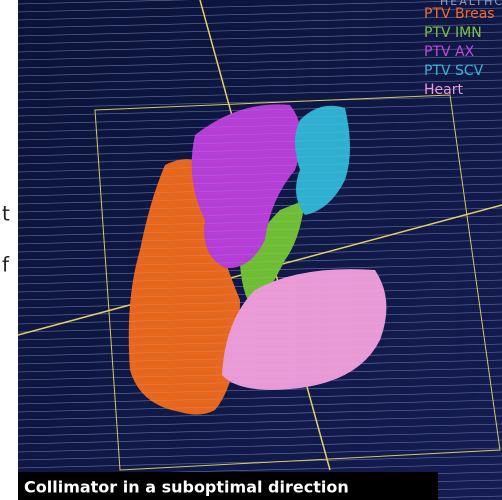 The width and height of the screenshot is (502, 500). Describe the element at coordinates (454, 71) in the screenshot. I see `legend-label: PTV SCV` at that location.